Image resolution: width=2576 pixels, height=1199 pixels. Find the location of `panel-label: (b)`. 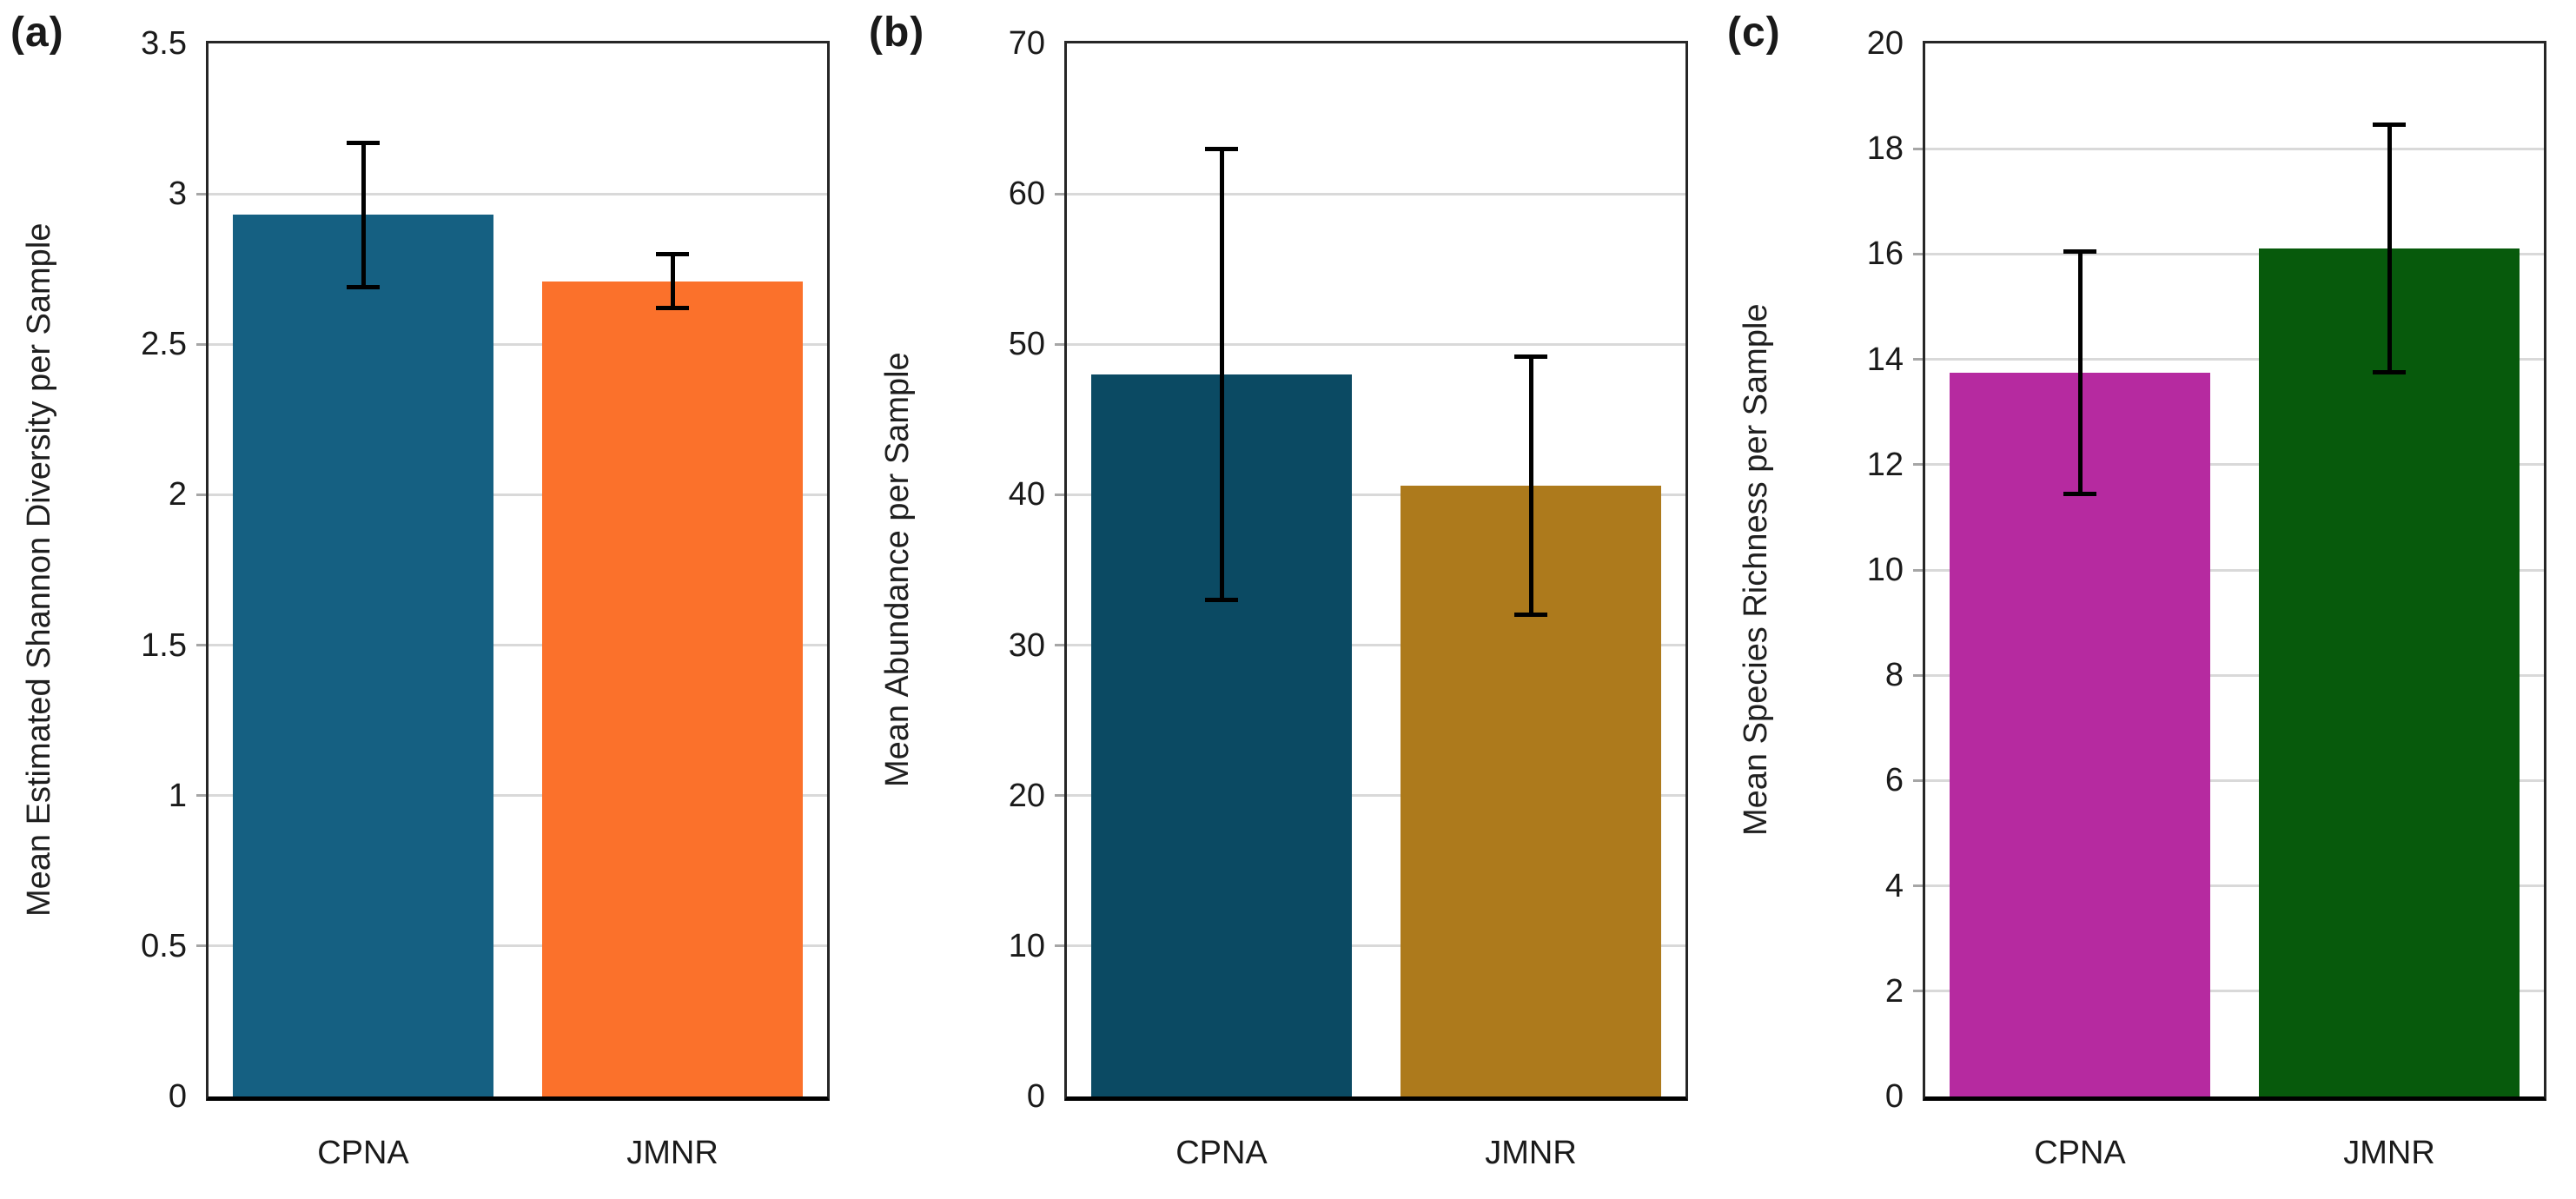

panel-label: (b) is located at coordinates (897, 33).